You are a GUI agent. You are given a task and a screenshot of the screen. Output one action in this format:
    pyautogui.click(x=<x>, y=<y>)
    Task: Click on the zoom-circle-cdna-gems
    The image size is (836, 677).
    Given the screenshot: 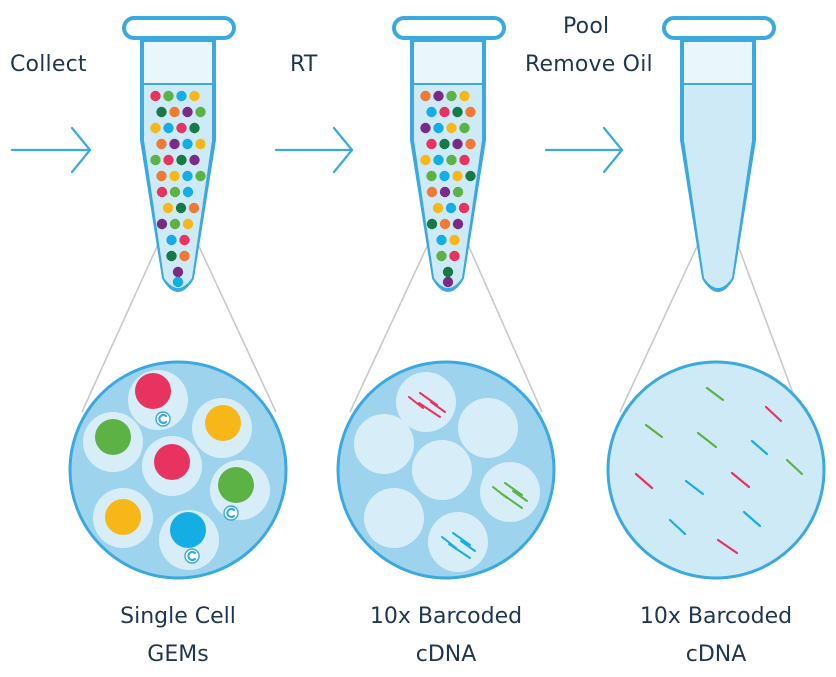 What is the action you would take?
    pyautogui.click(x=446, y=470)
    